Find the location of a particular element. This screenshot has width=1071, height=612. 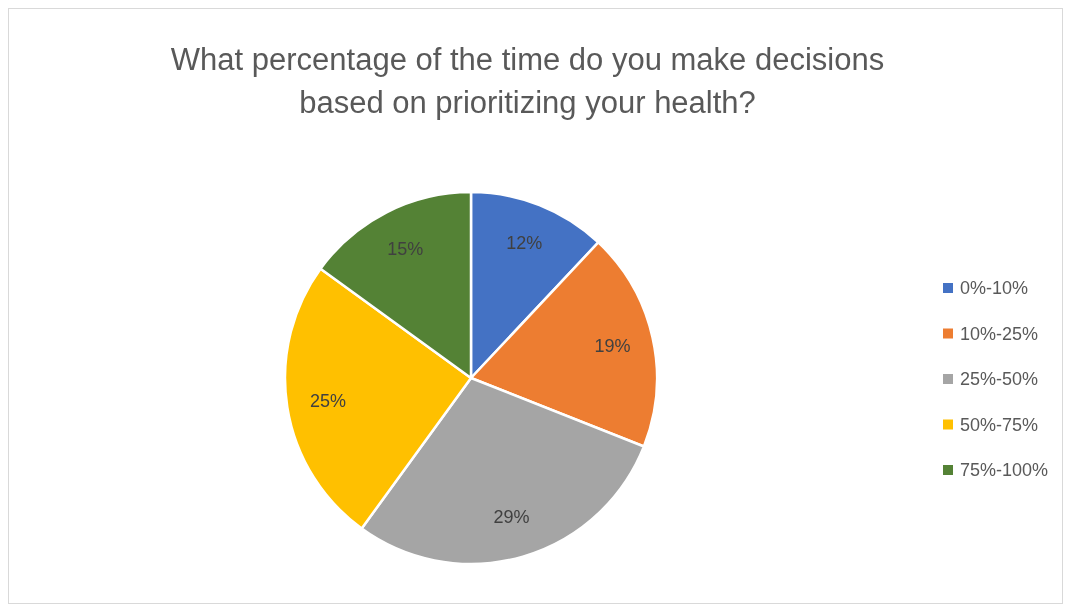

data-label: 29% is located at coordinates (511, 517).